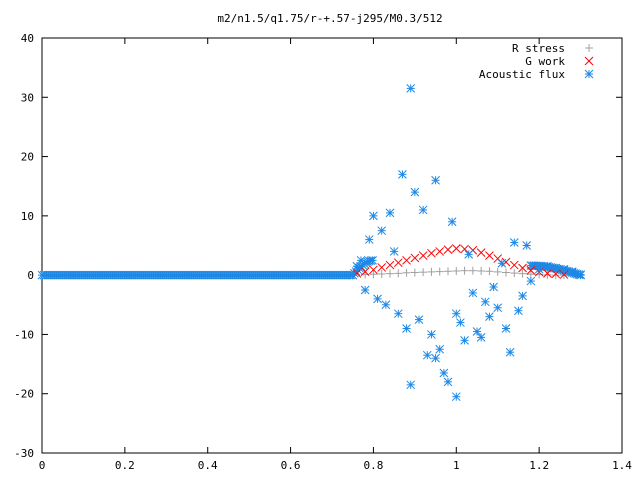  What do you see at coordinates (373, 465) in the screenshot?
I see `x-tick-label: 0.8` at bounding box center [373, 465].